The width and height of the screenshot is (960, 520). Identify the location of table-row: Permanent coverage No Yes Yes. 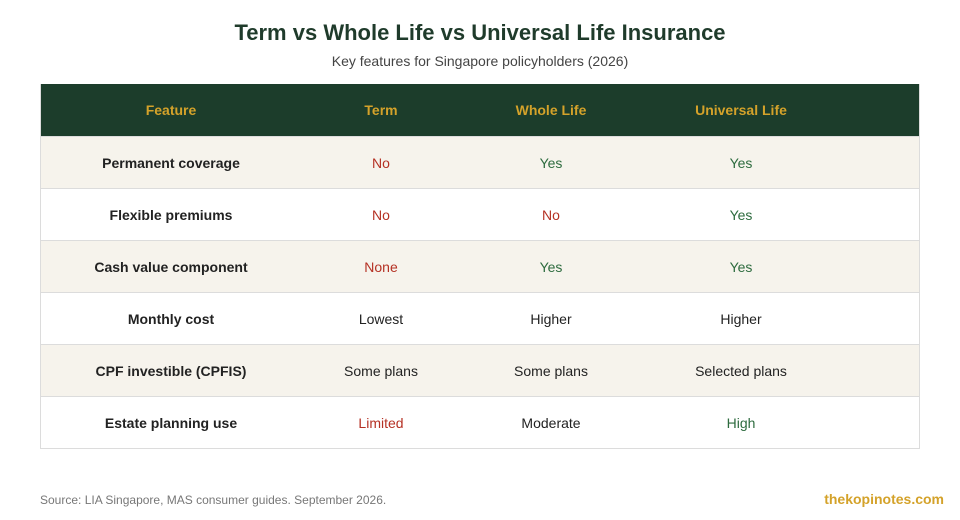
(480, 162).